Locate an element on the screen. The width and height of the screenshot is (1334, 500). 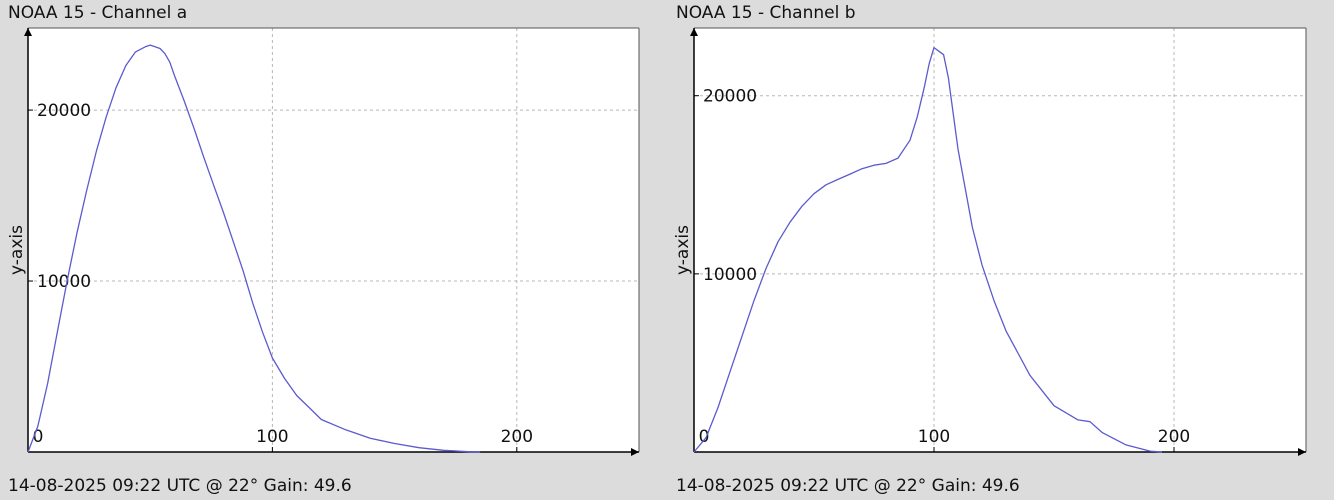
chart-title: NOAA 15 - Channel b is located at coordinates (766, 13).